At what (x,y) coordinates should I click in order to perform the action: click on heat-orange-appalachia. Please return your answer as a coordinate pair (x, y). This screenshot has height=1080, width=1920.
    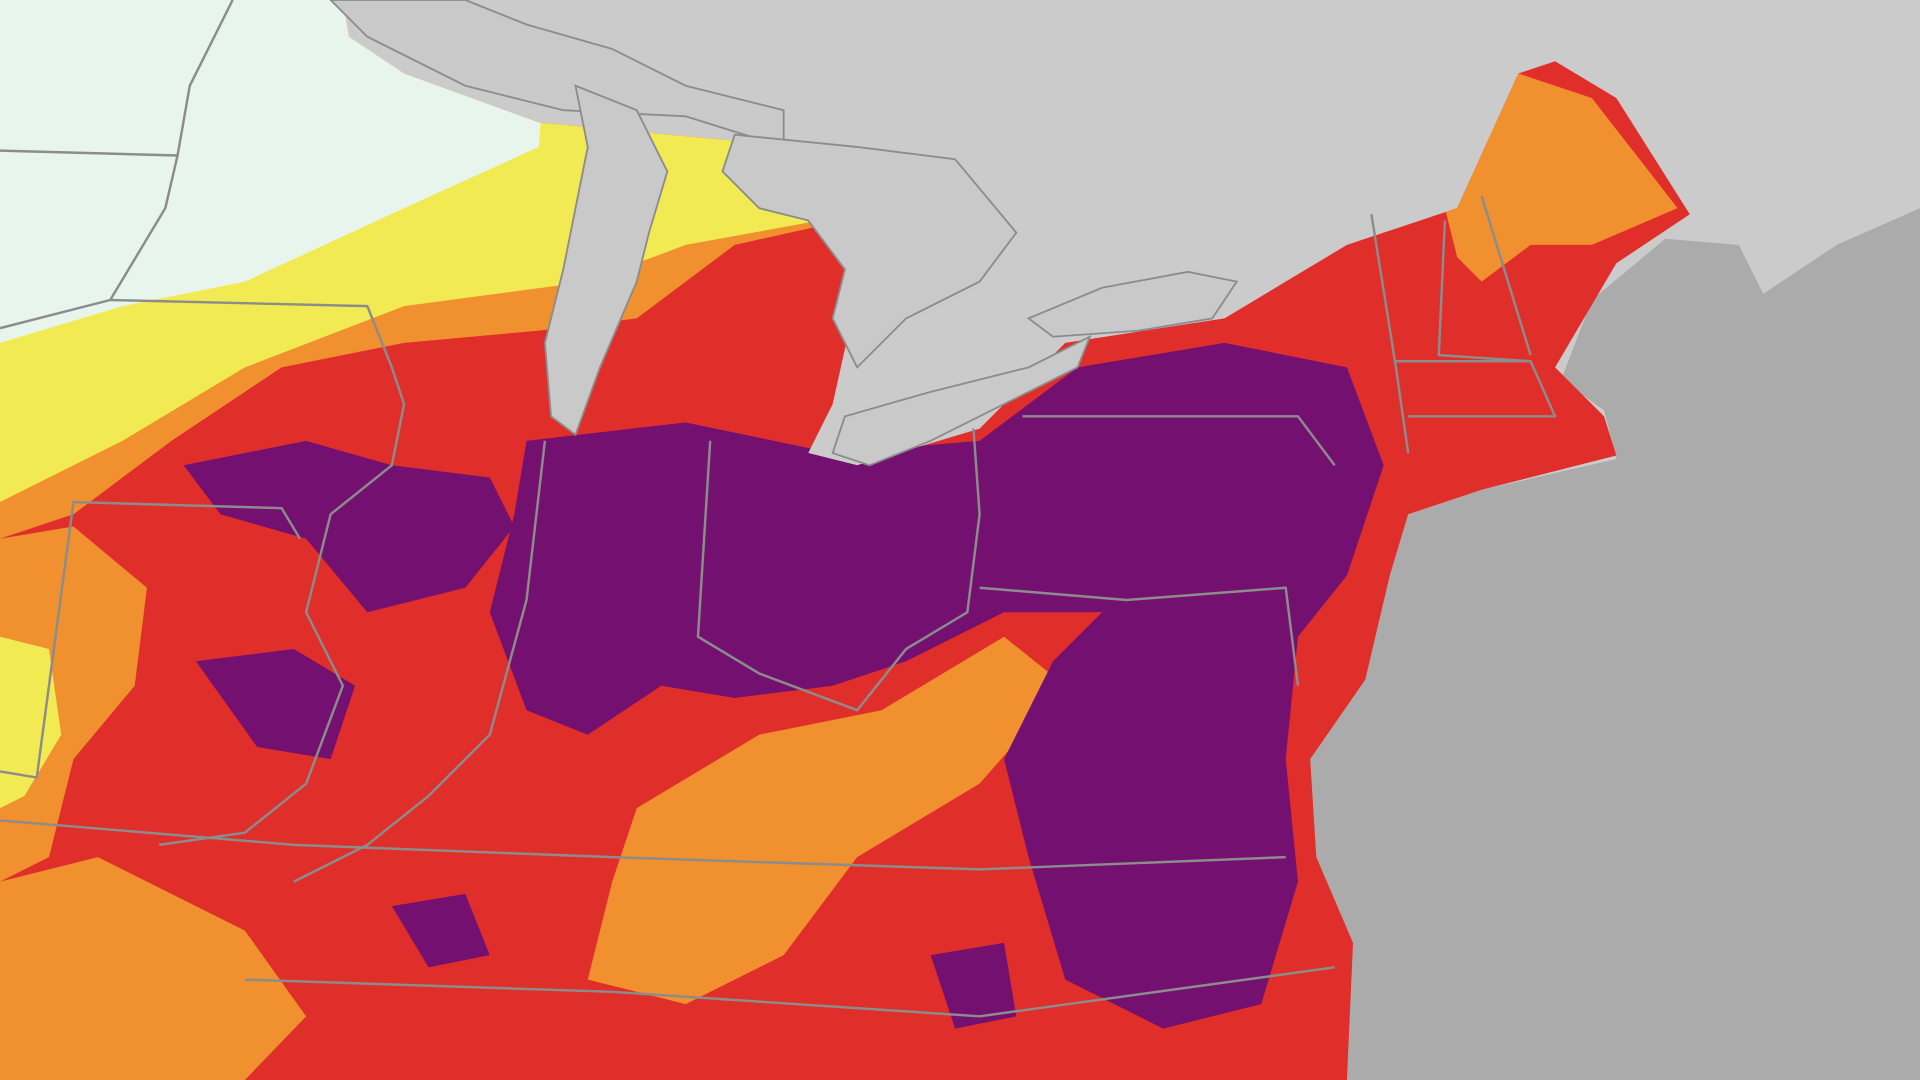
    Looking at the image, I should click on (826, 820).